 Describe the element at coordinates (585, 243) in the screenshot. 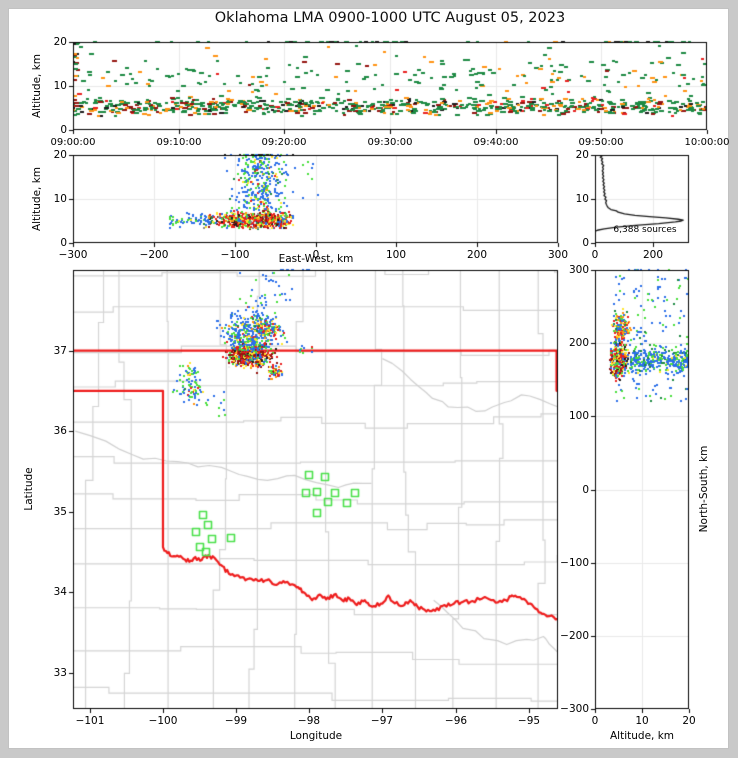

I see `alt_hist-ytick-label: 0` at that location.